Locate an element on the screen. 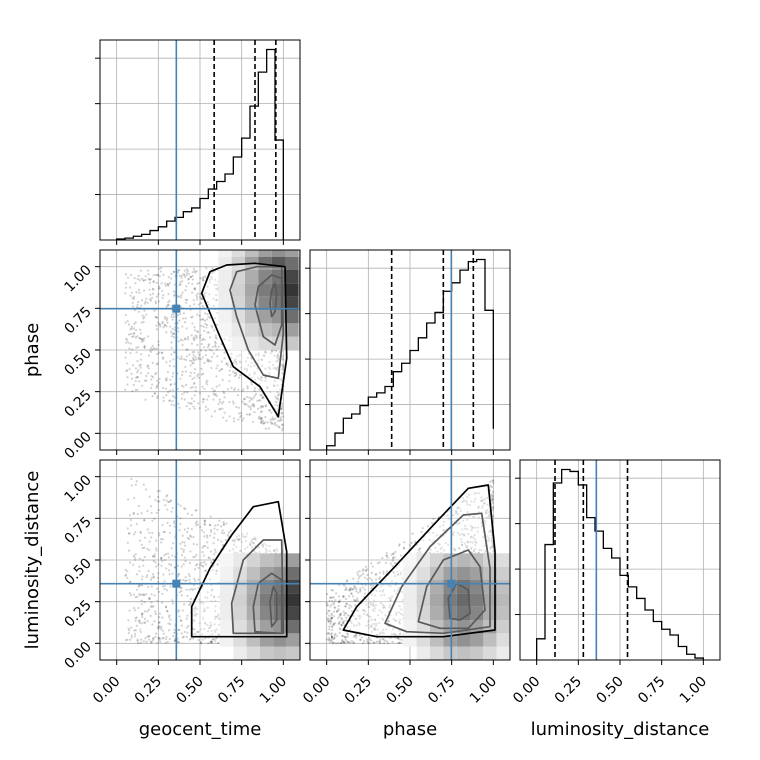 Image resolution: width=760 pixels, height=760 pixels. xtick-label: 0.25 is located at coordinates (568, 690).